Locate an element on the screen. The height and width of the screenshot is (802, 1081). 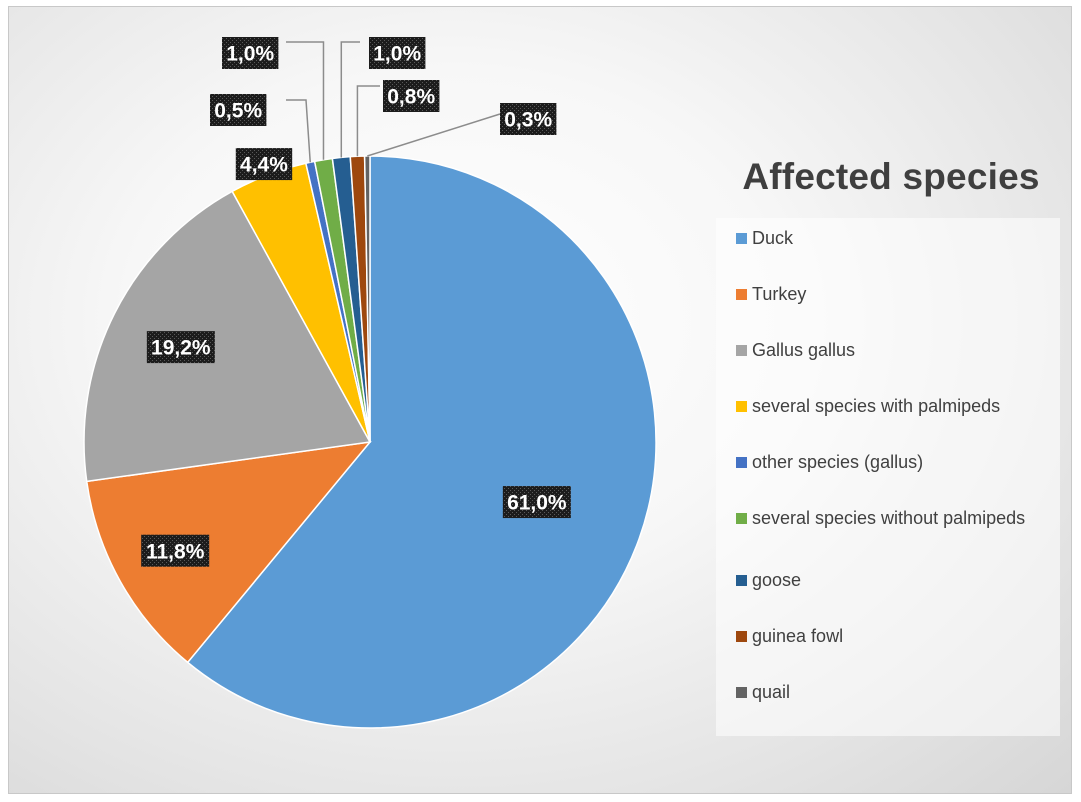
data-label-box-turkey is located at coordinates (175, 550).